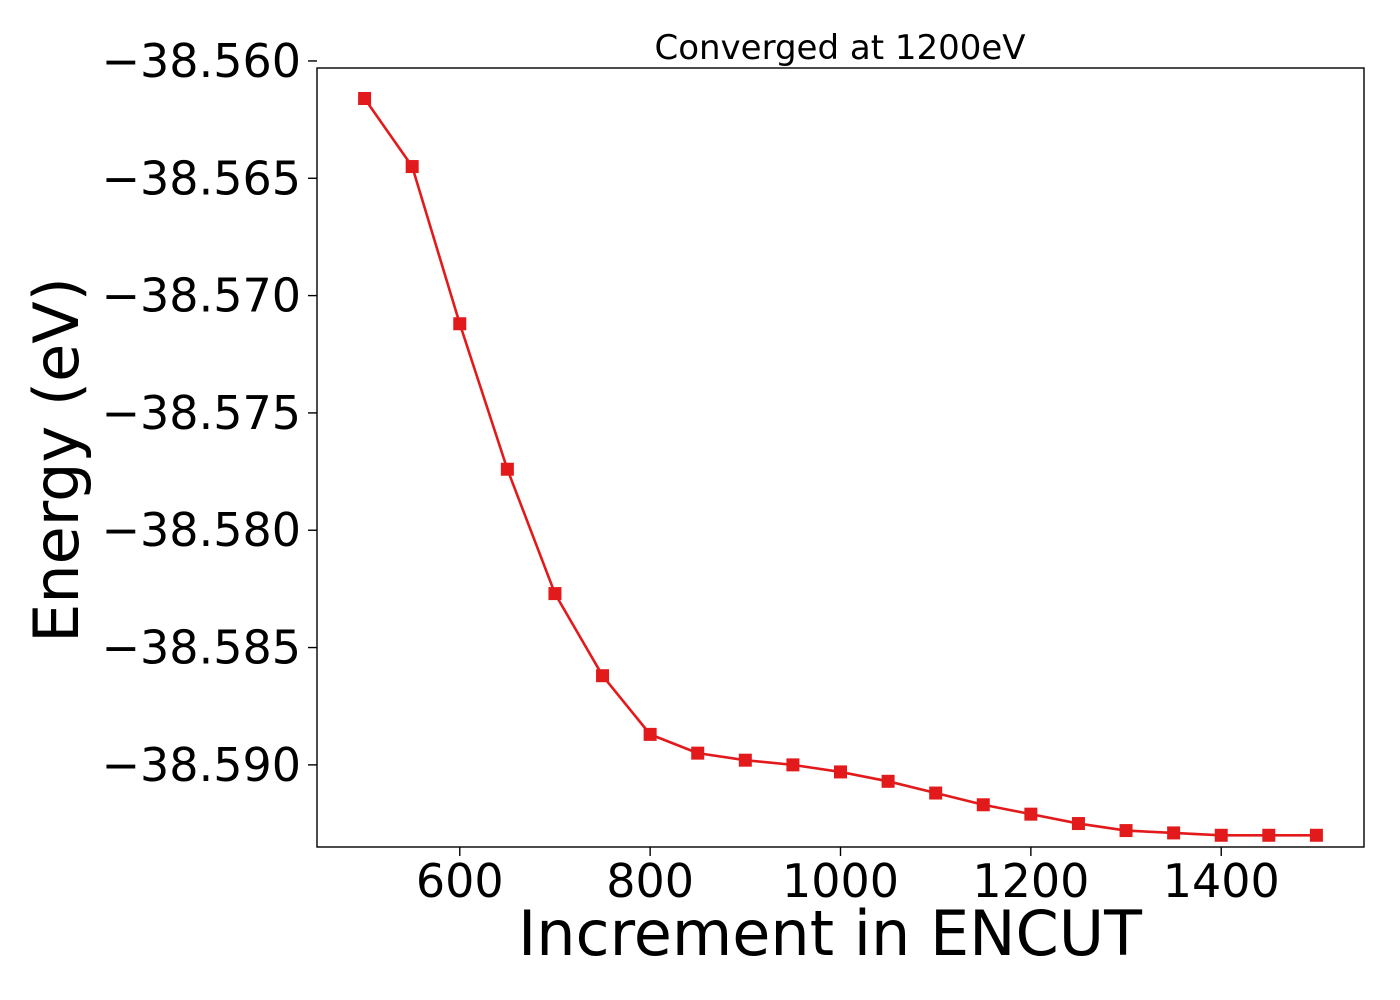  Describe the element at coordinates (202, 61) in the screenshot. I see `y-tick-label: −38.560` at that location.